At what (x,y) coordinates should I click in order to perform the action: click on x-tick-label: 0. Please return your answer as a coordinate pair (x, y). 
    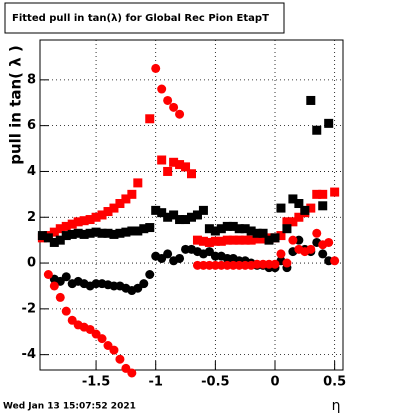
    Looking at the image, I should click on (274, 382).